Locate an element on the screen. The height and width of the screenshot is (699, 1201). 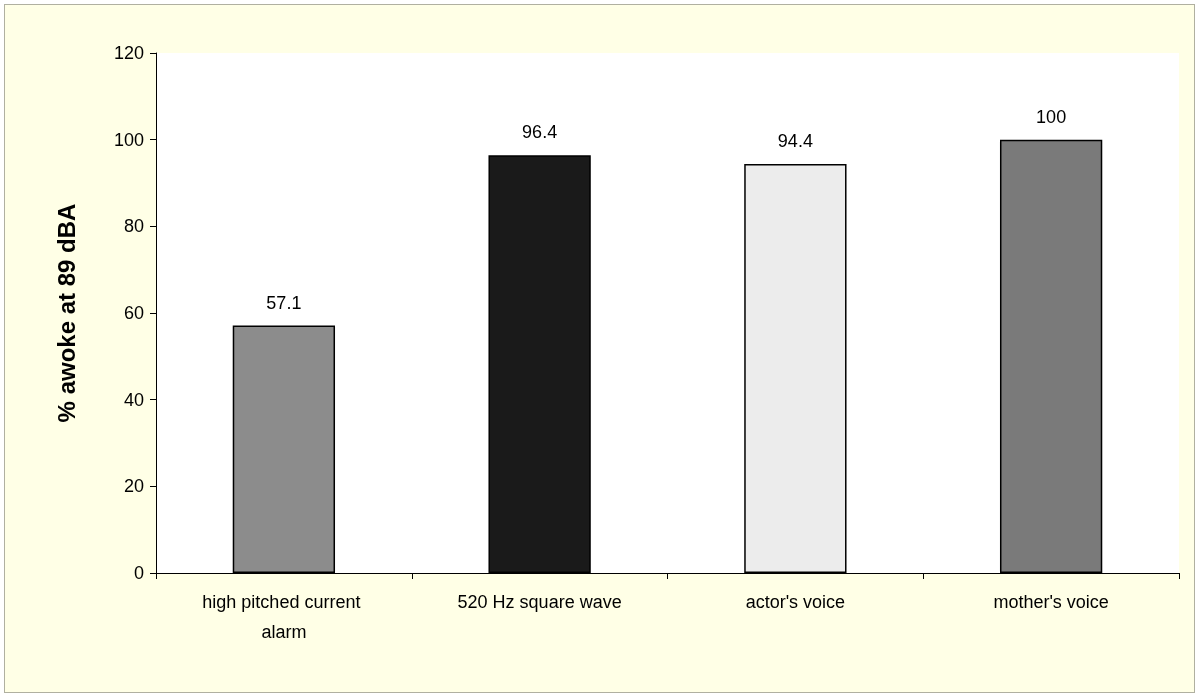
data-label: 57.1 is located at coordinates (284, 302).